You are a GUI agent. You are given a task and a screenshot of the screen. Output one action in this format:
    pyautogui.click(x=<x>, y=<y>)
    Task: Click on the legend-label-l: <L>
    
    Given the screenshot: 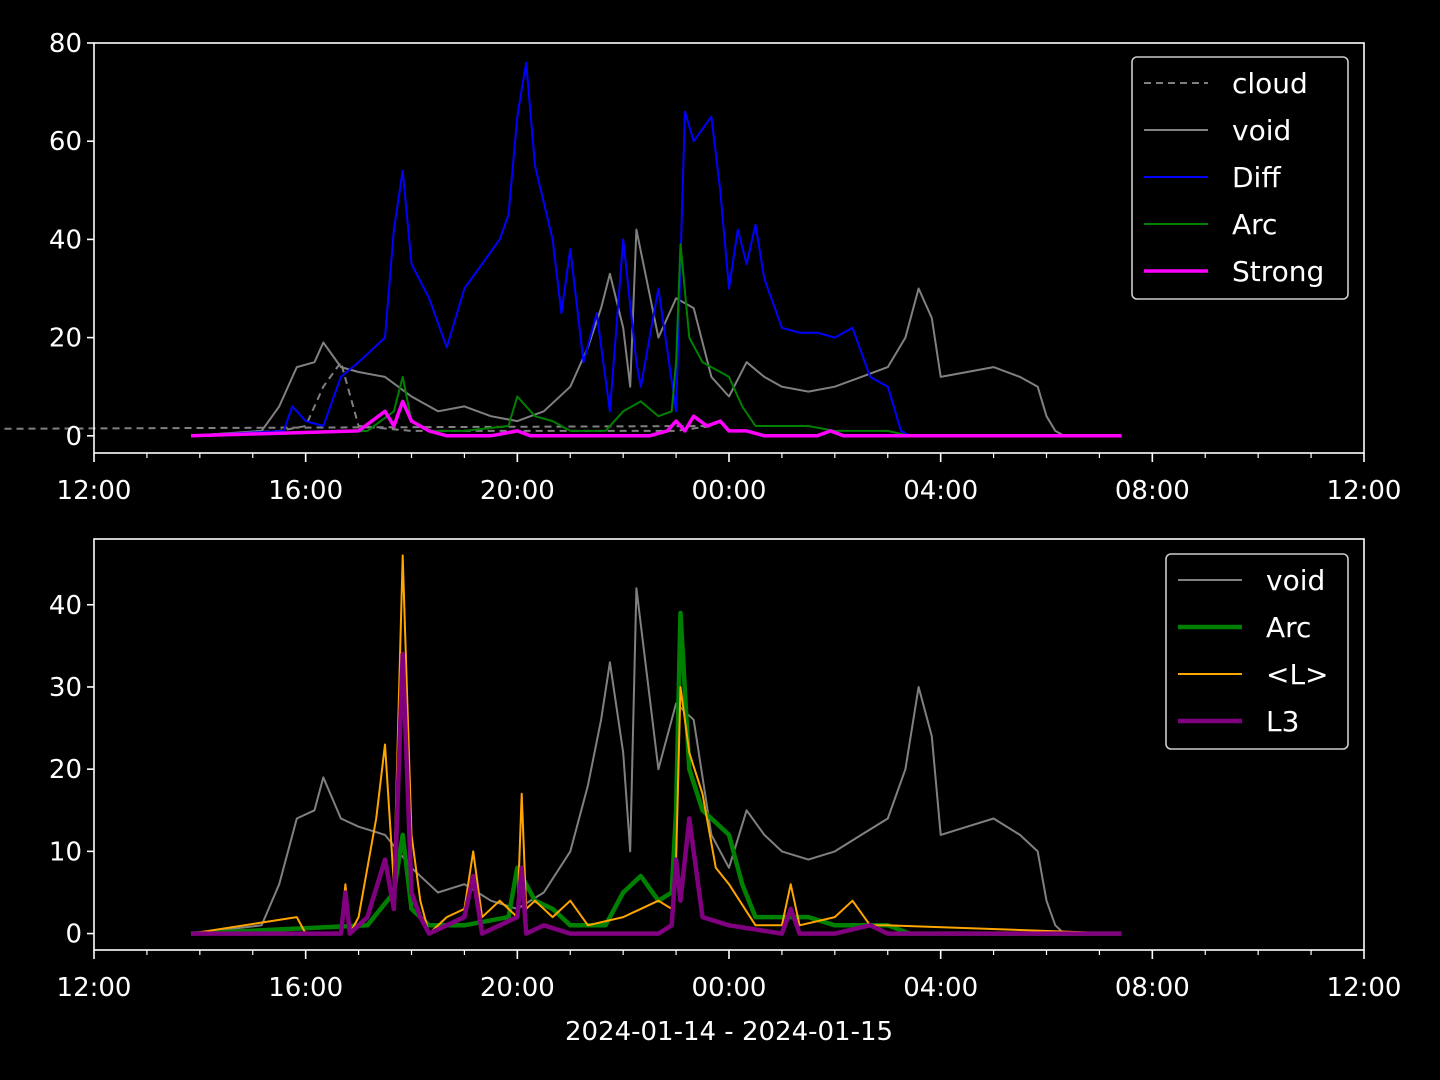 What is the action you would take?
    pyautogui.click(x=1297, y=674)
    